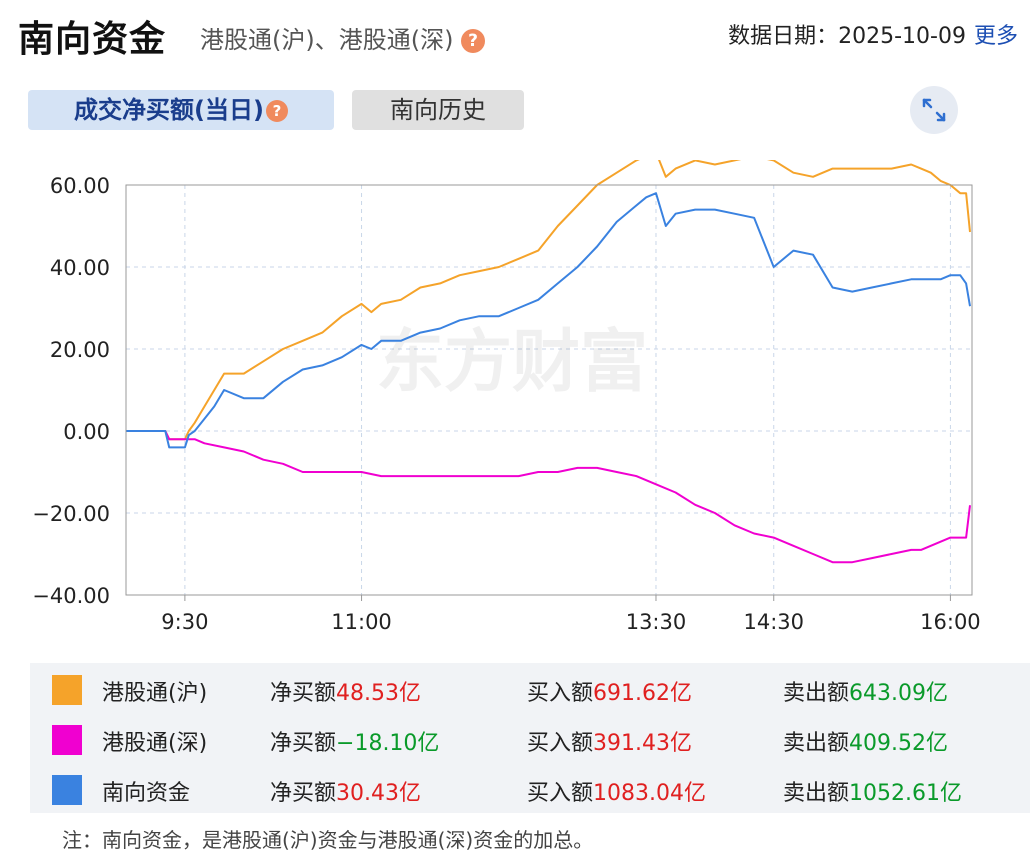 This screenshot has width=1032, height=858. What do you see at coordinates (649, 793) in the screenshot?
I see `buy-value: 1083.04亿` at bounding box center [649, 793].